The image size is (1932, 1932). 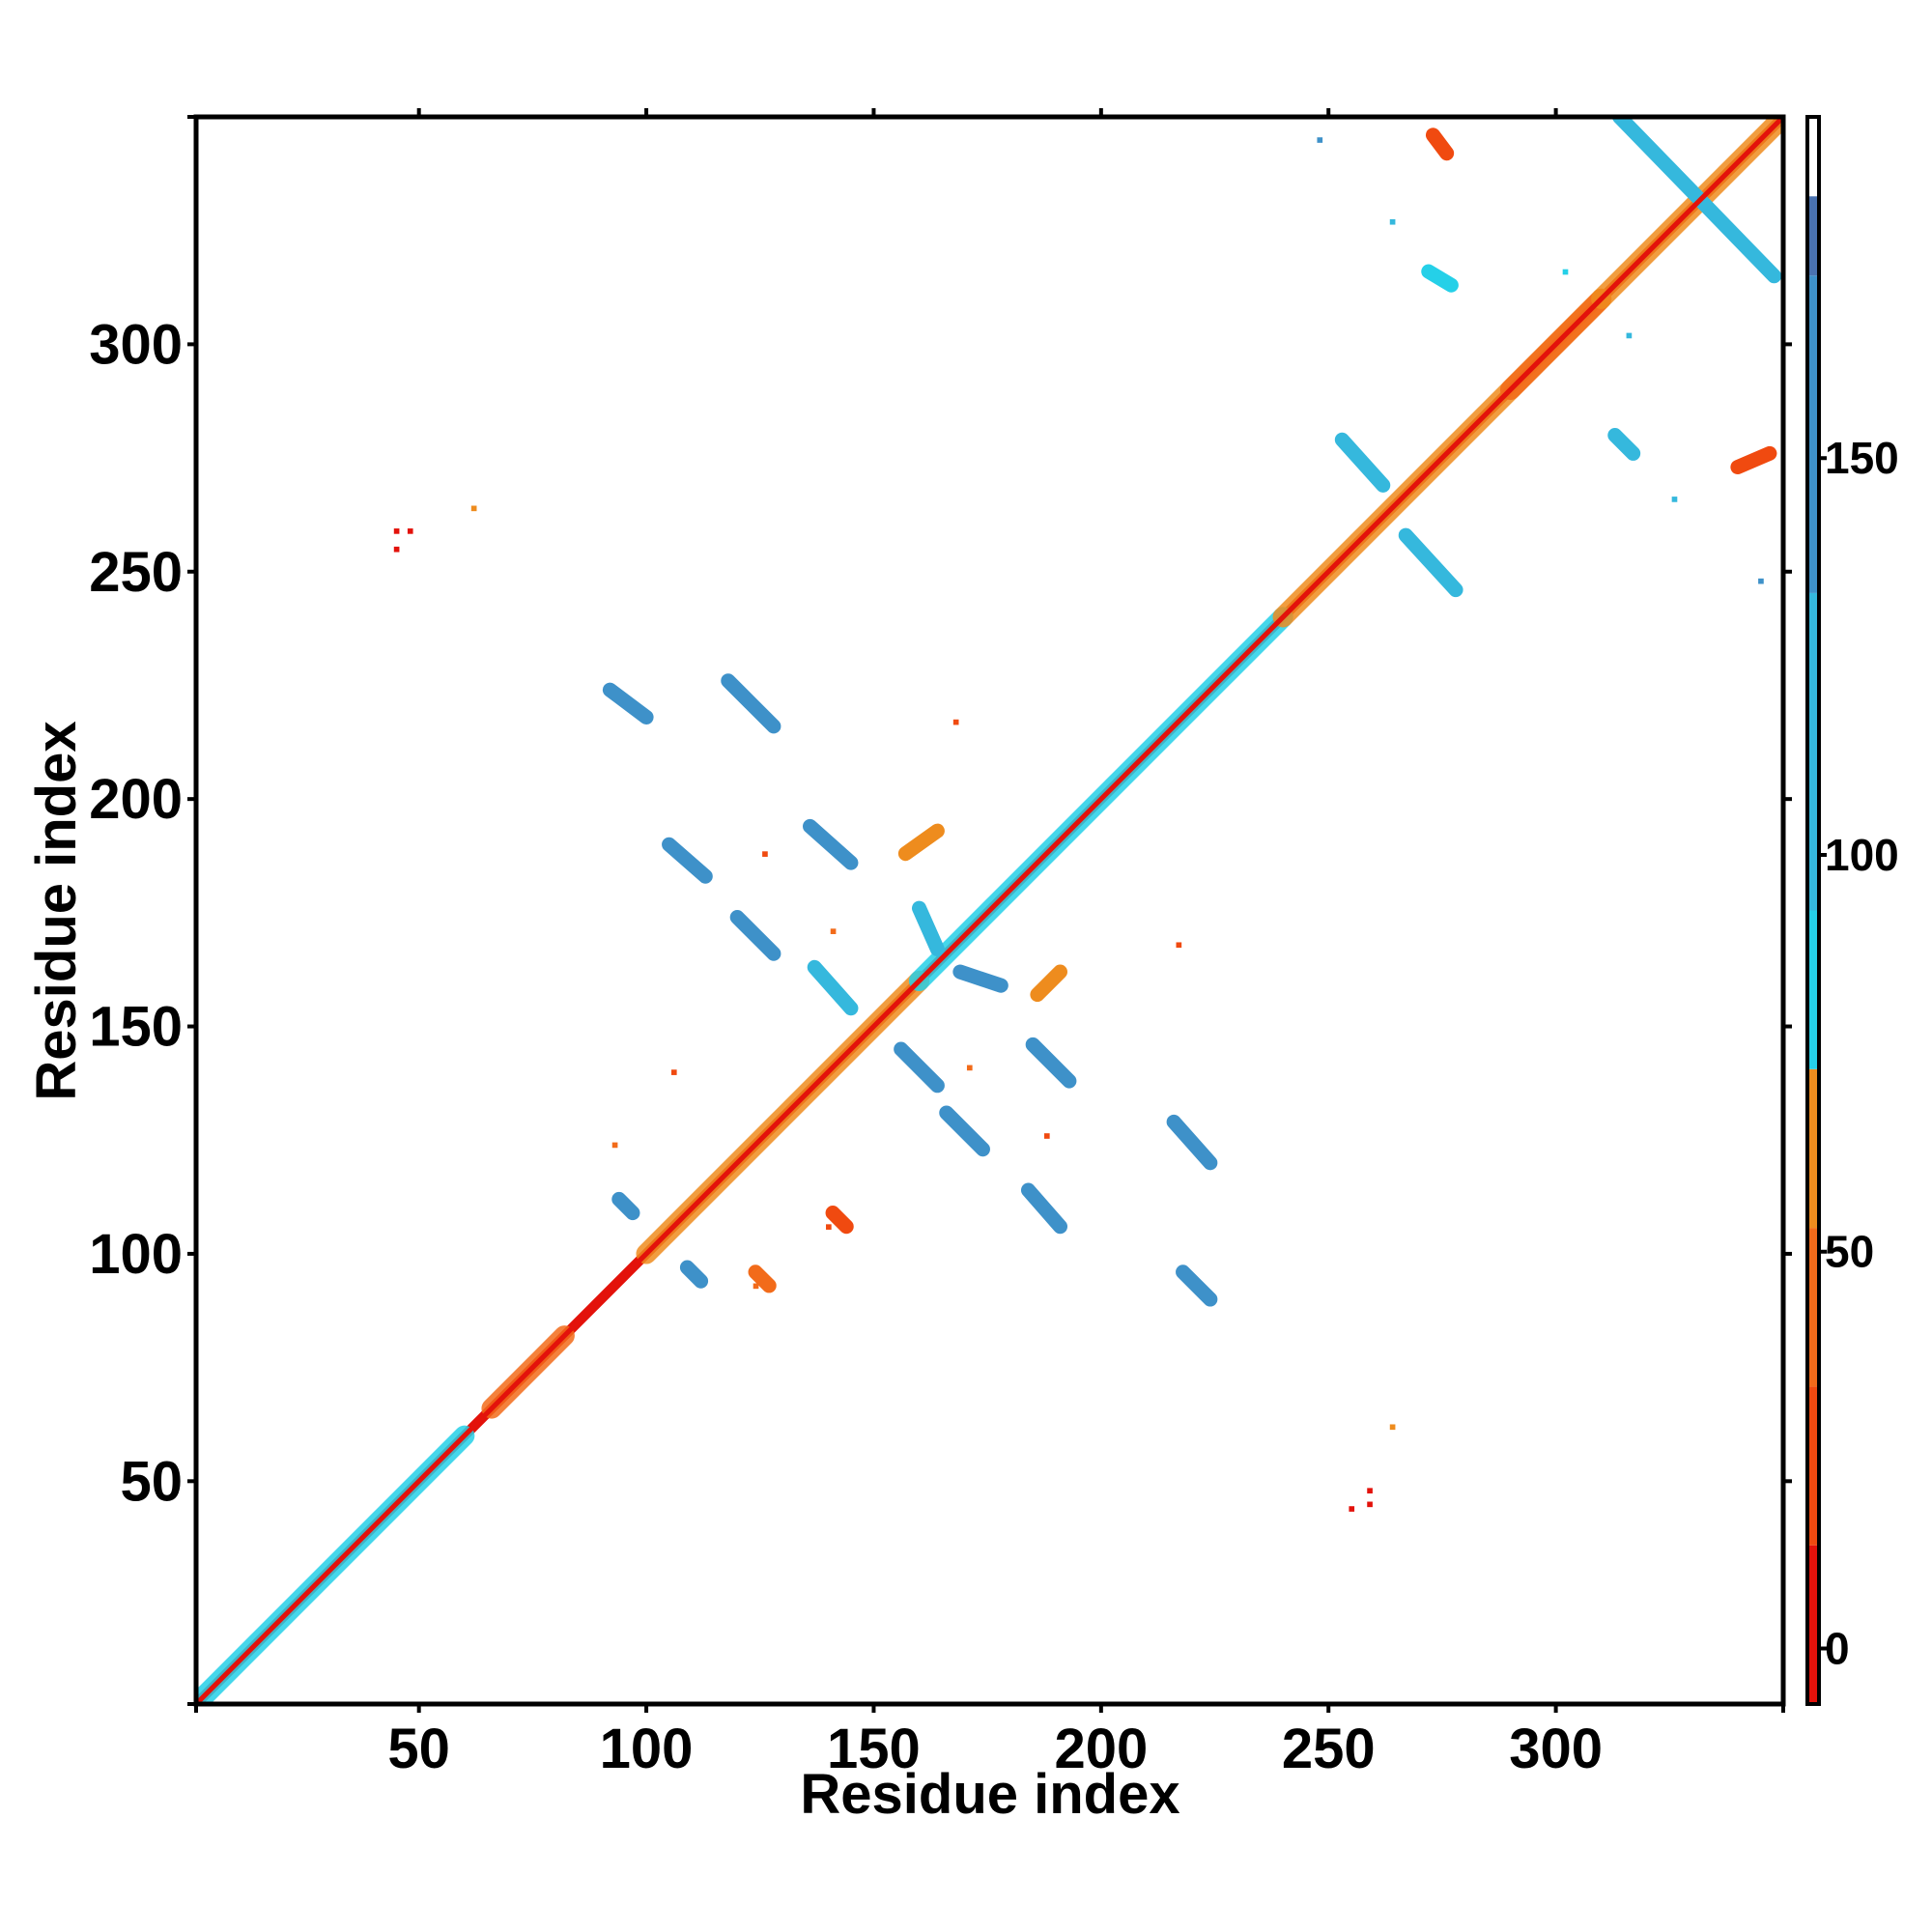 What do you see at coordinates (418, 1749) in the screenshot?
I see `x-tick-label-50: 50` at bounding box center [418, 1749].